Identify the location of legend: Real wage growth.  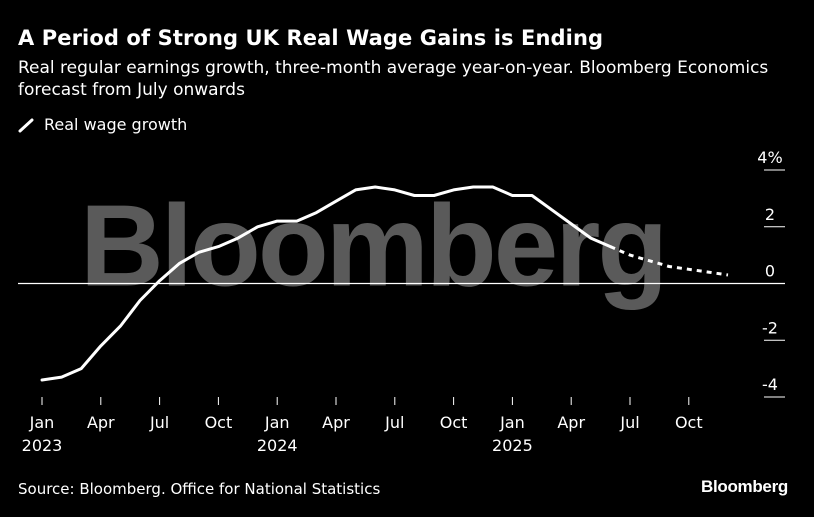
(102, 124).